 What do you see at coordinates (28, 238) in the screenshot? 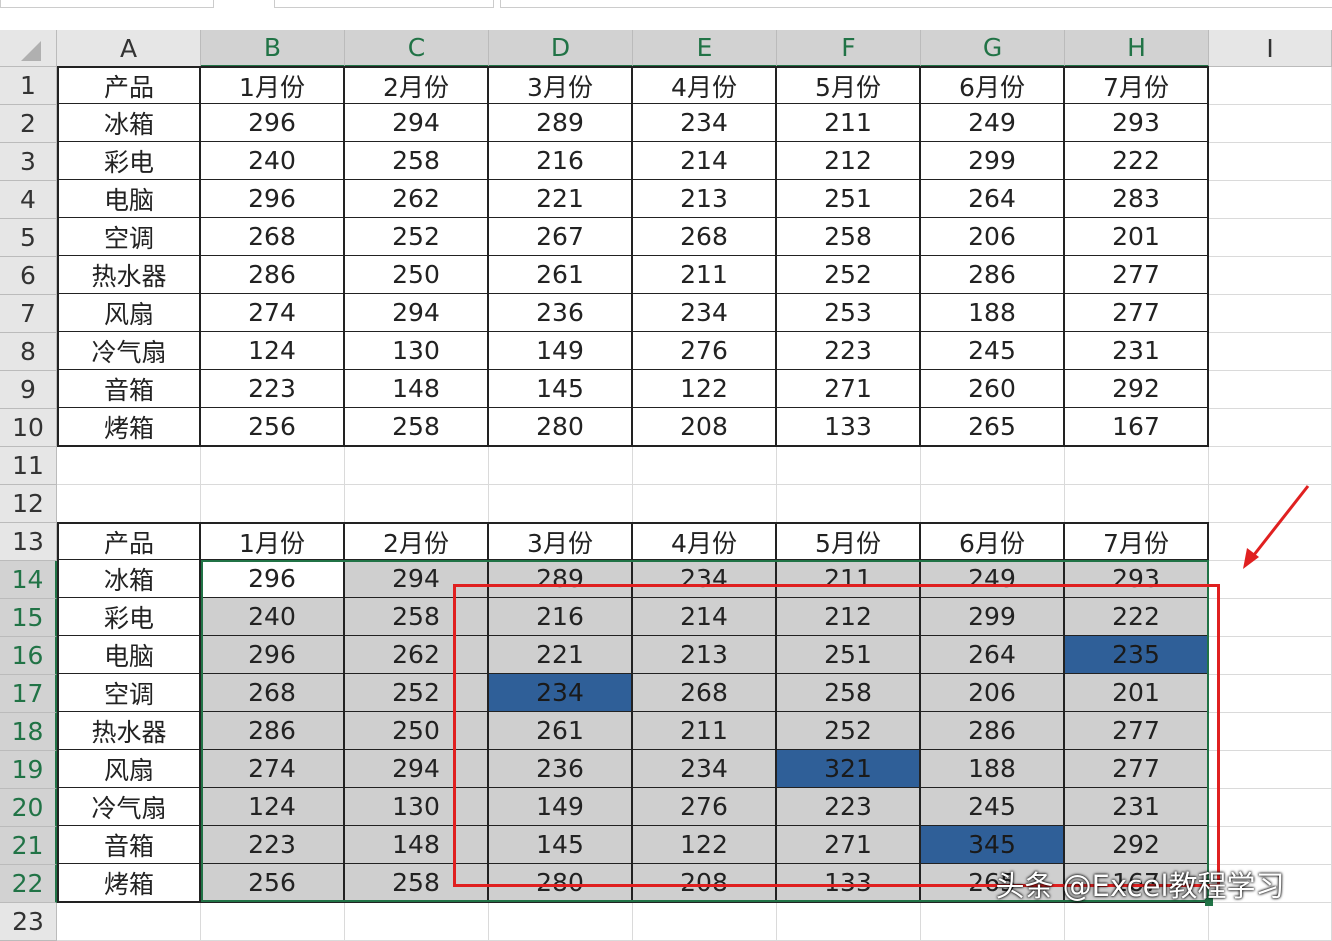
I see `row-header: 5` at bounding box center [28, 238].